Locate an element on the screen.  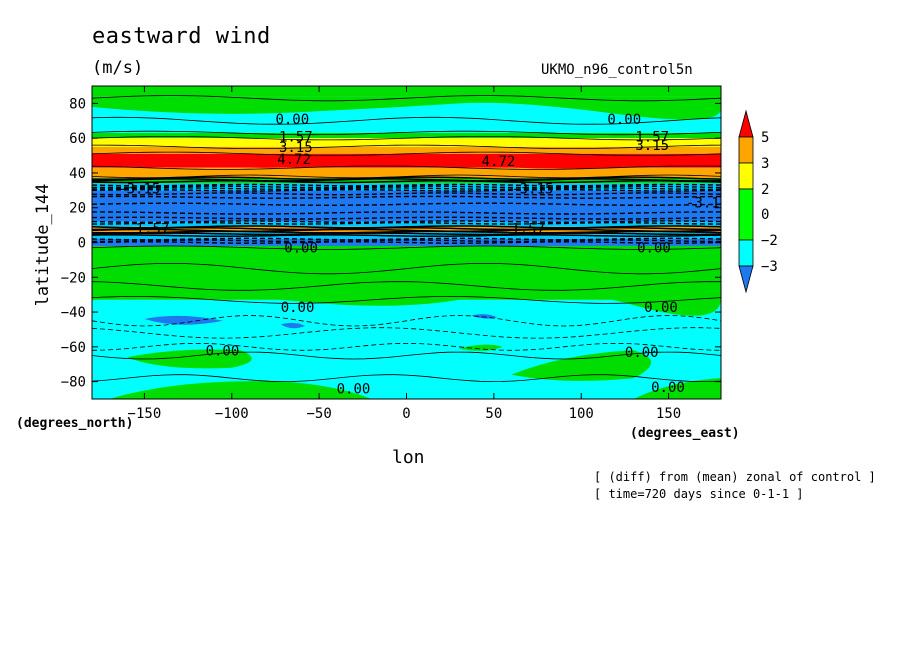
contour-label-1: 1.57 is located at coordinates (296, 137).